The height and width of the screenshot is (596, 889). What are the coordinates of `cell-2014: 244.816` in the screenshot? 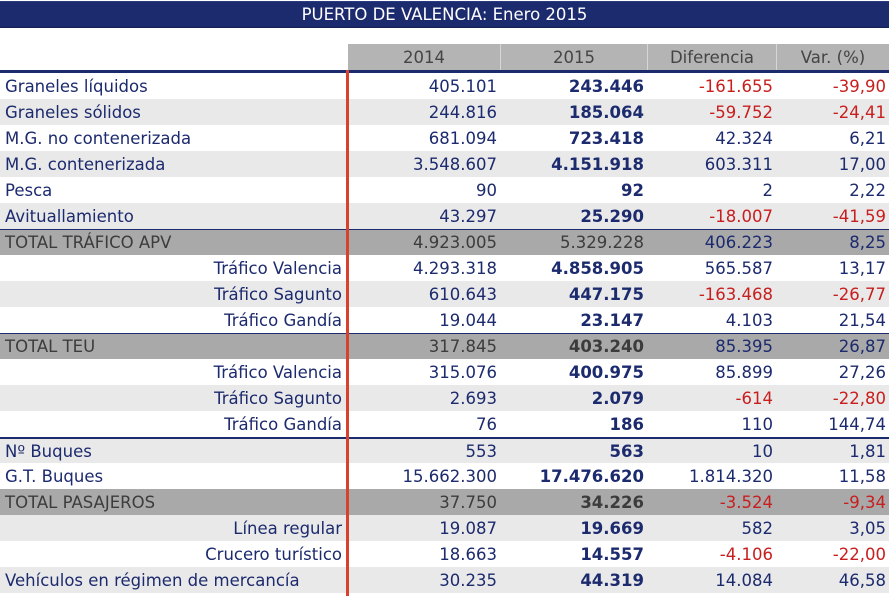 It's located at (462, 112).